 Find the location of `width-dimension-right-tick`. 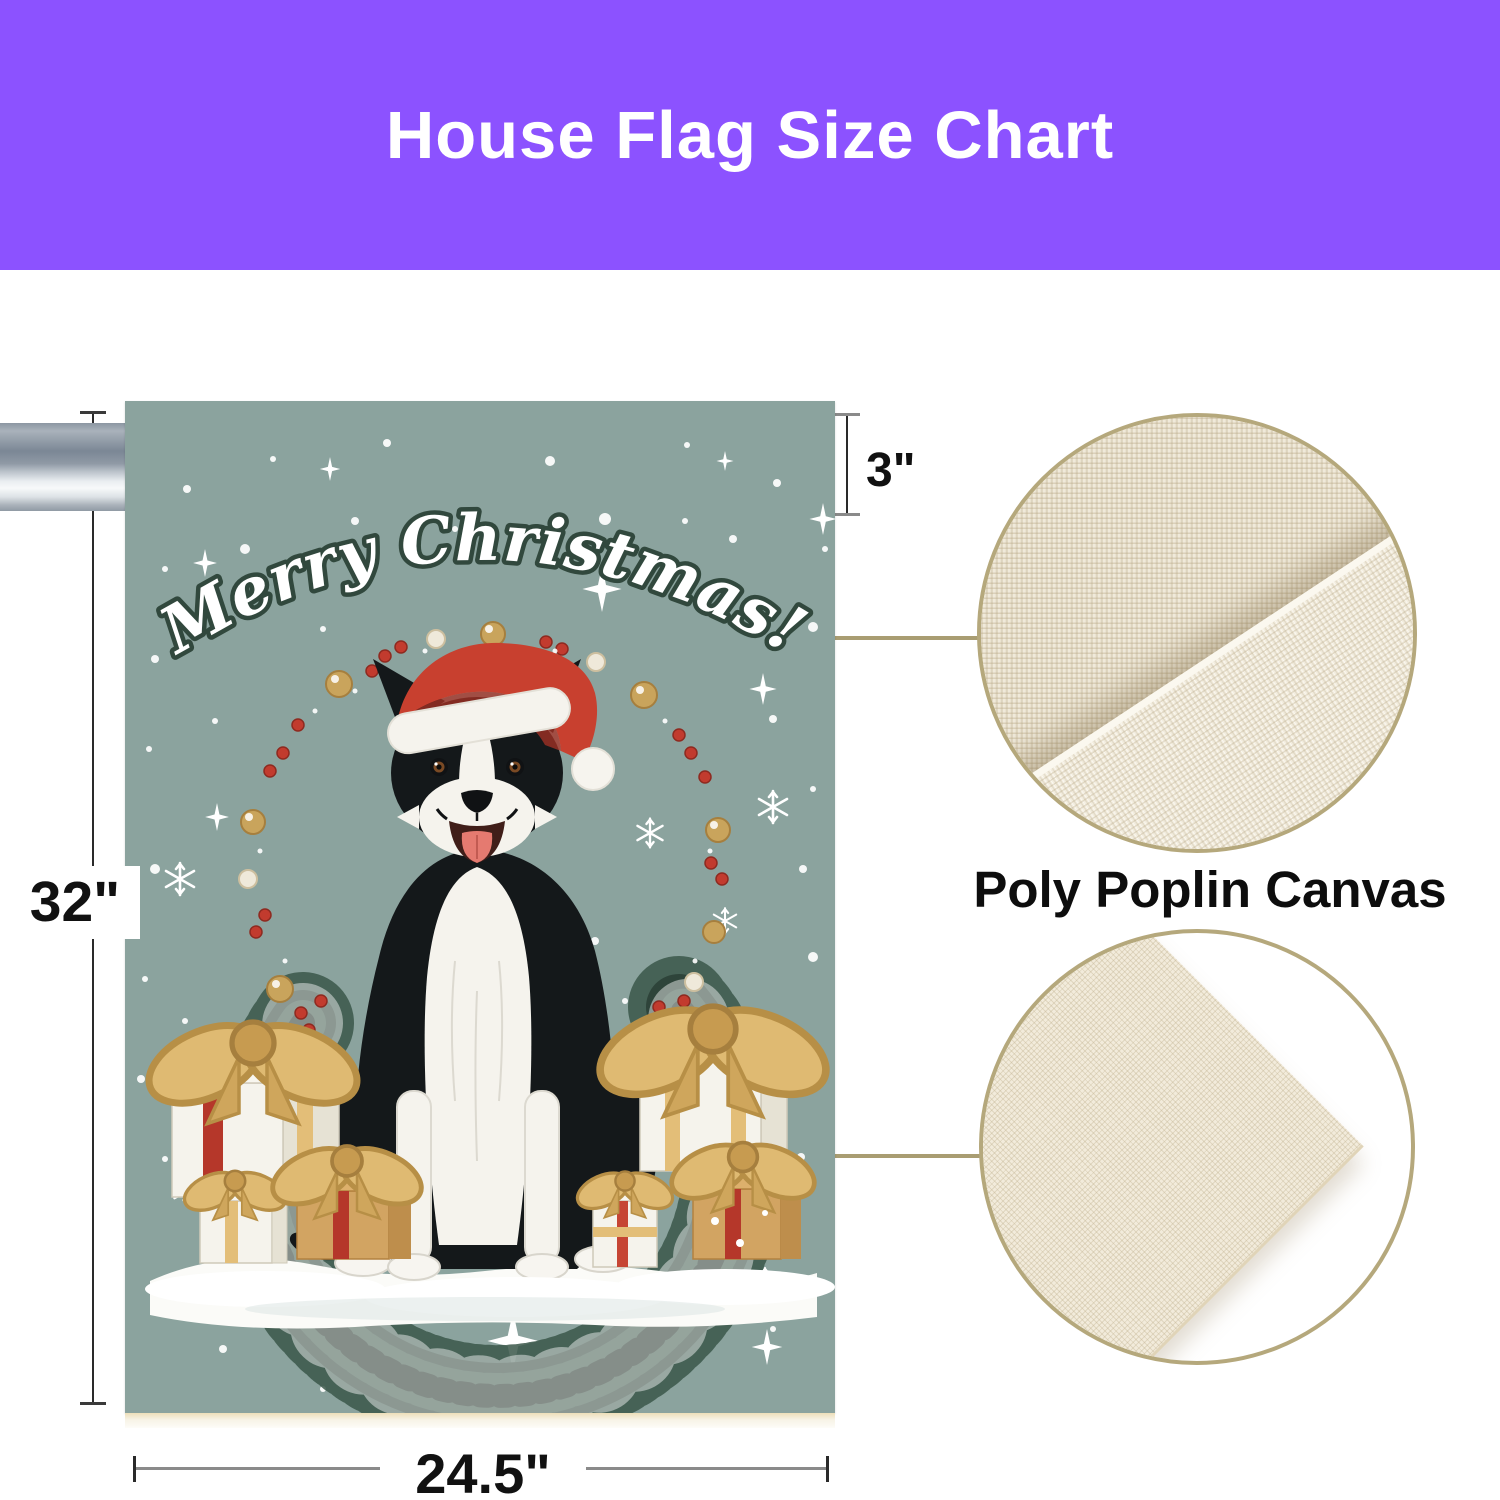

width-dimension-right-tick is located at coordinates (827, 1469).